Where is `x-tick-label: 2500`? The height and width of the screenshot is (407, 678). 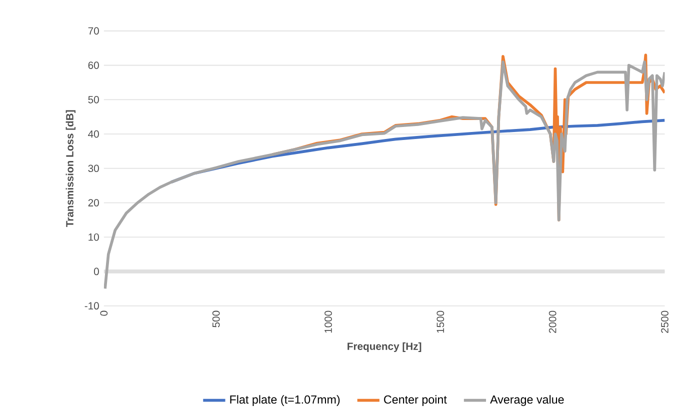 x-tick-label: 2500 is located at coordinates (664, 322).